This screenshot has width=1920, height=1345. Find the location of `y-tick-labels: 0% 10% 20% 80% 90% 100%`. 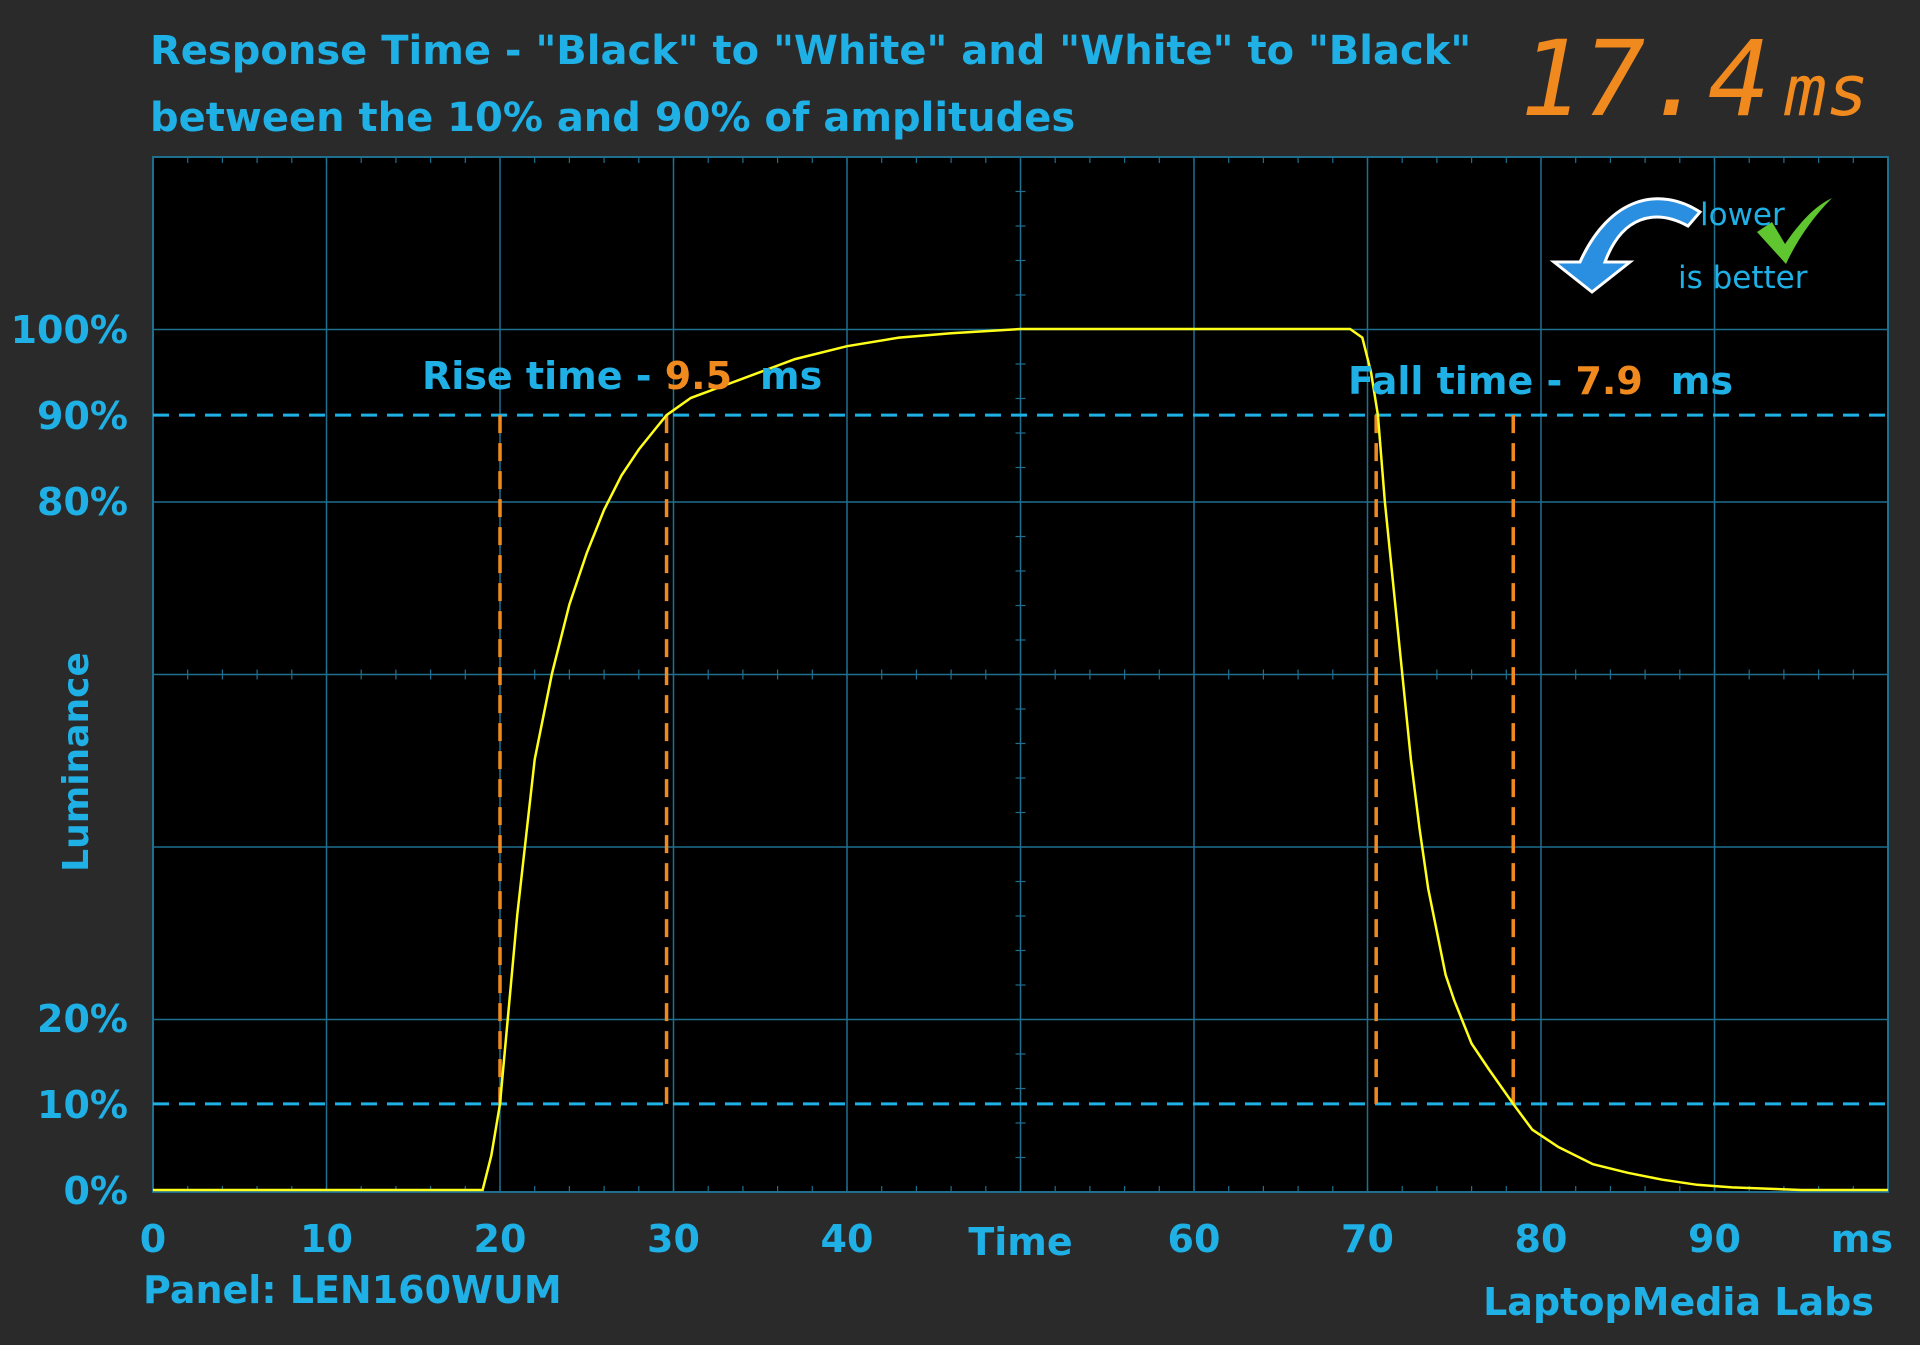

y-tick-labels: 0% 10% 20% 80% 90% 100% is located at coordinates (69, 760).